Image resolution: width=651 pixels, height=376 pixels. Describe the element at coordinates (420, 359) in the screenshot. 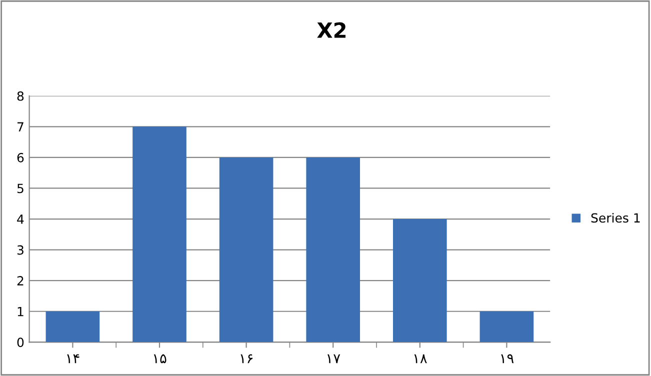

I see `x-tick-label: ۱۸` at that location.